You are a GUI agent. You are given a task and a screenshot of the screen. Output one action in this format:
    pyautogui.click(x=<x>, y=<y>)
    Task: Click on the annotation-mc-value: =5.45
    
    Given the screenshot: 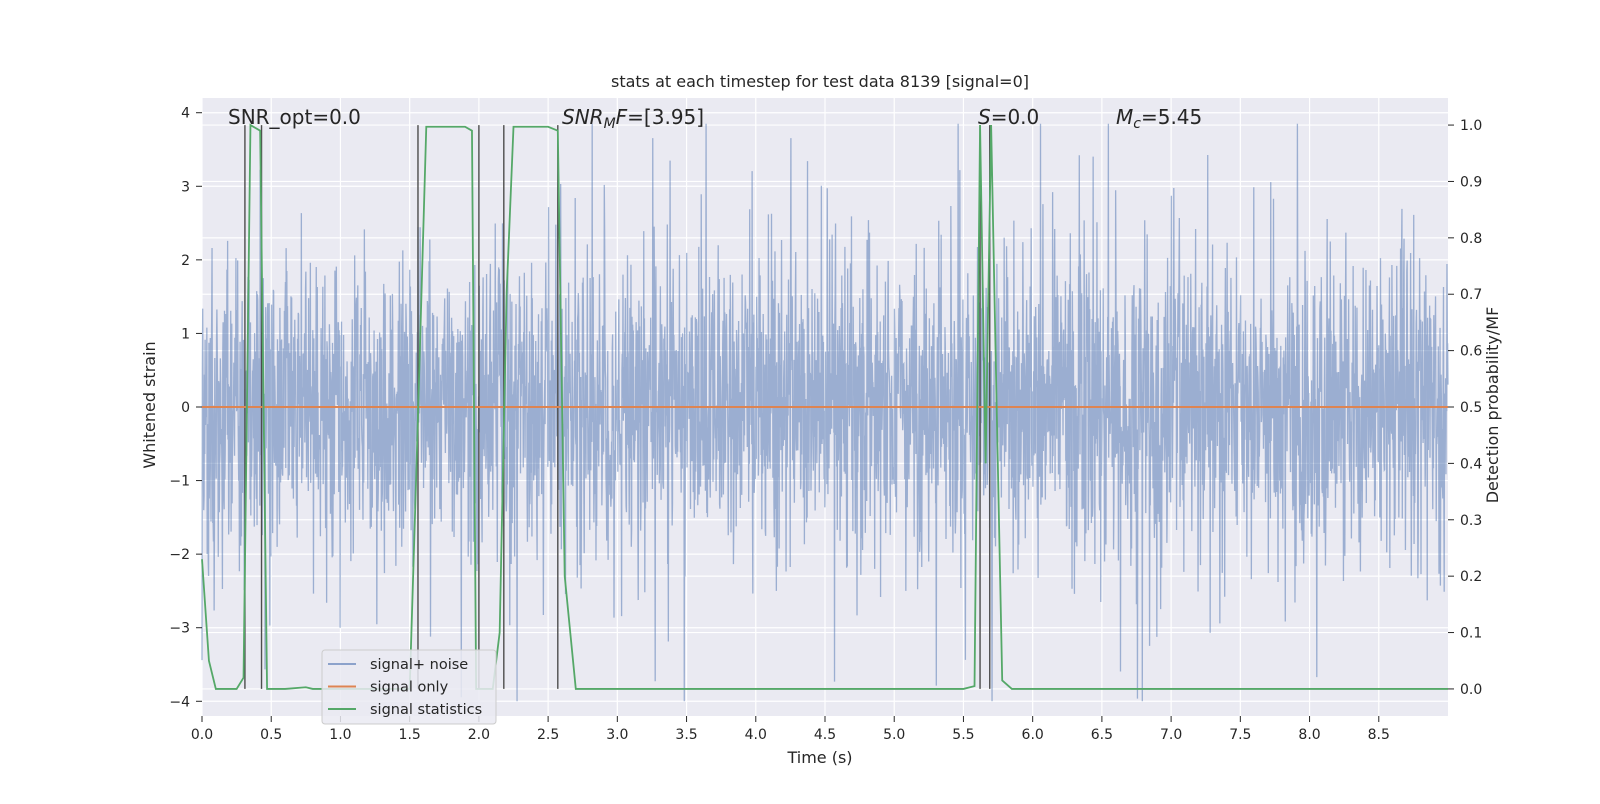 What is the action you would take?
    pyautogui.click(x=1171, y=117)
    